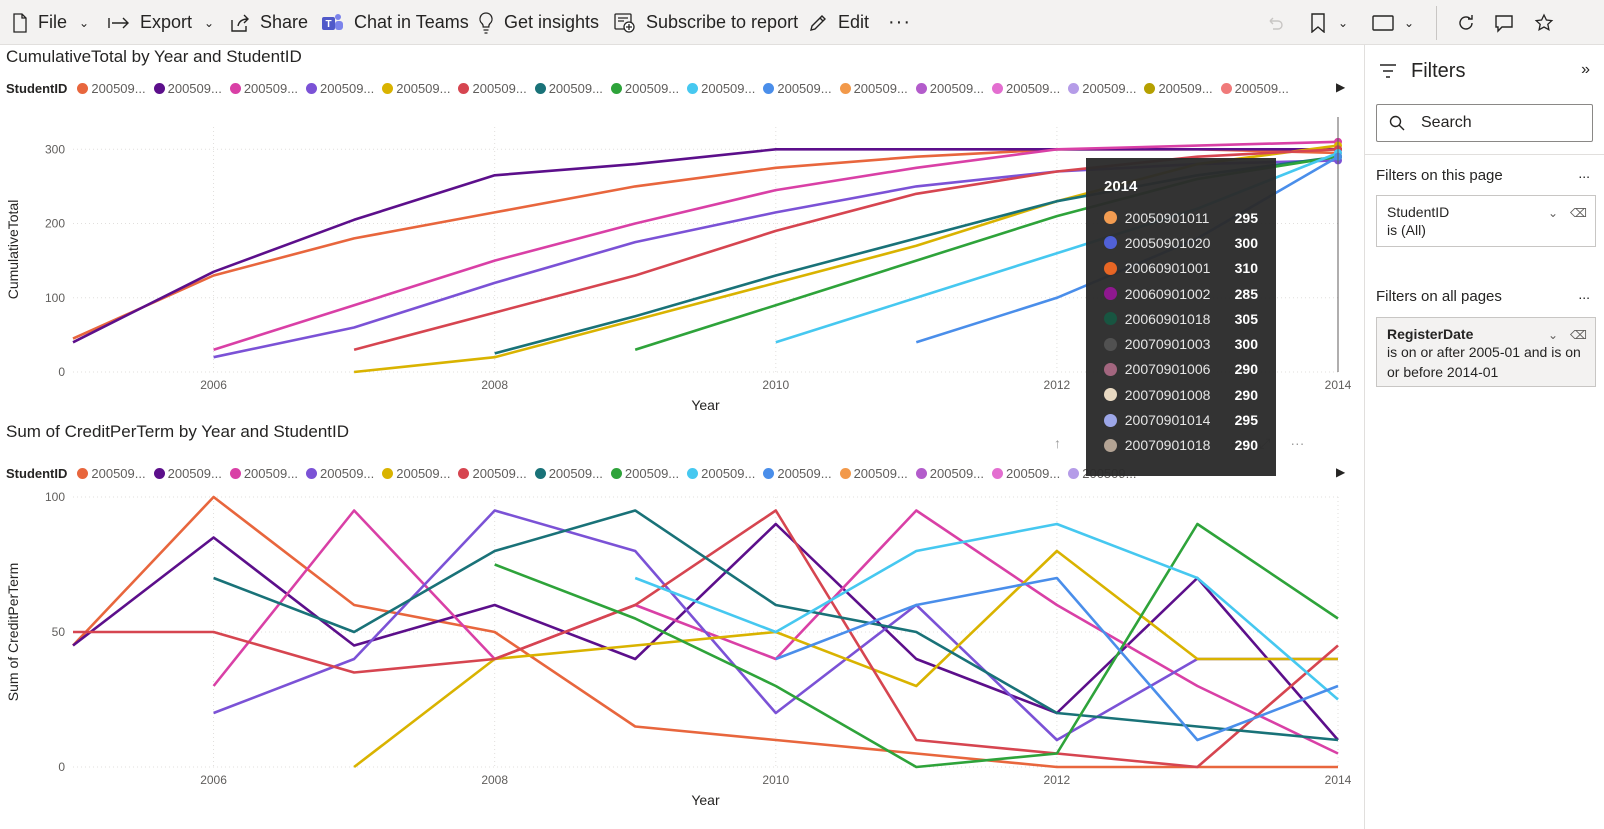 The width and height of the screenshot is (1604, 829). What do you see at coordinates (1544, 22) in the screenshot?
I see `star-icon` at bounding box center [1544, 22].